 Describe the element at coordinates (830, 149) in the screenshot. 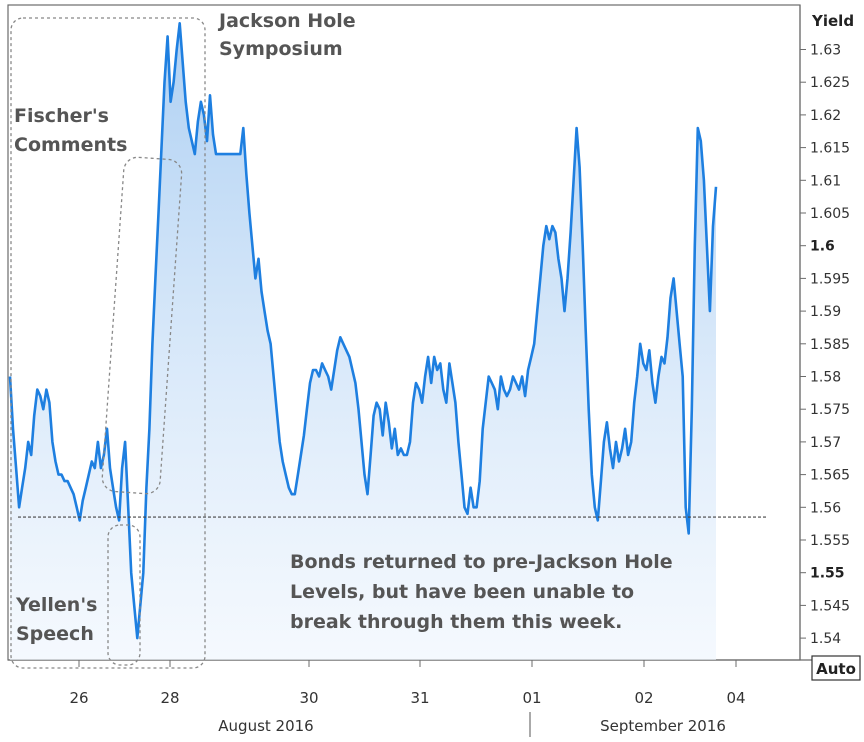

I see `y-tick-label: 1.615` at that location.